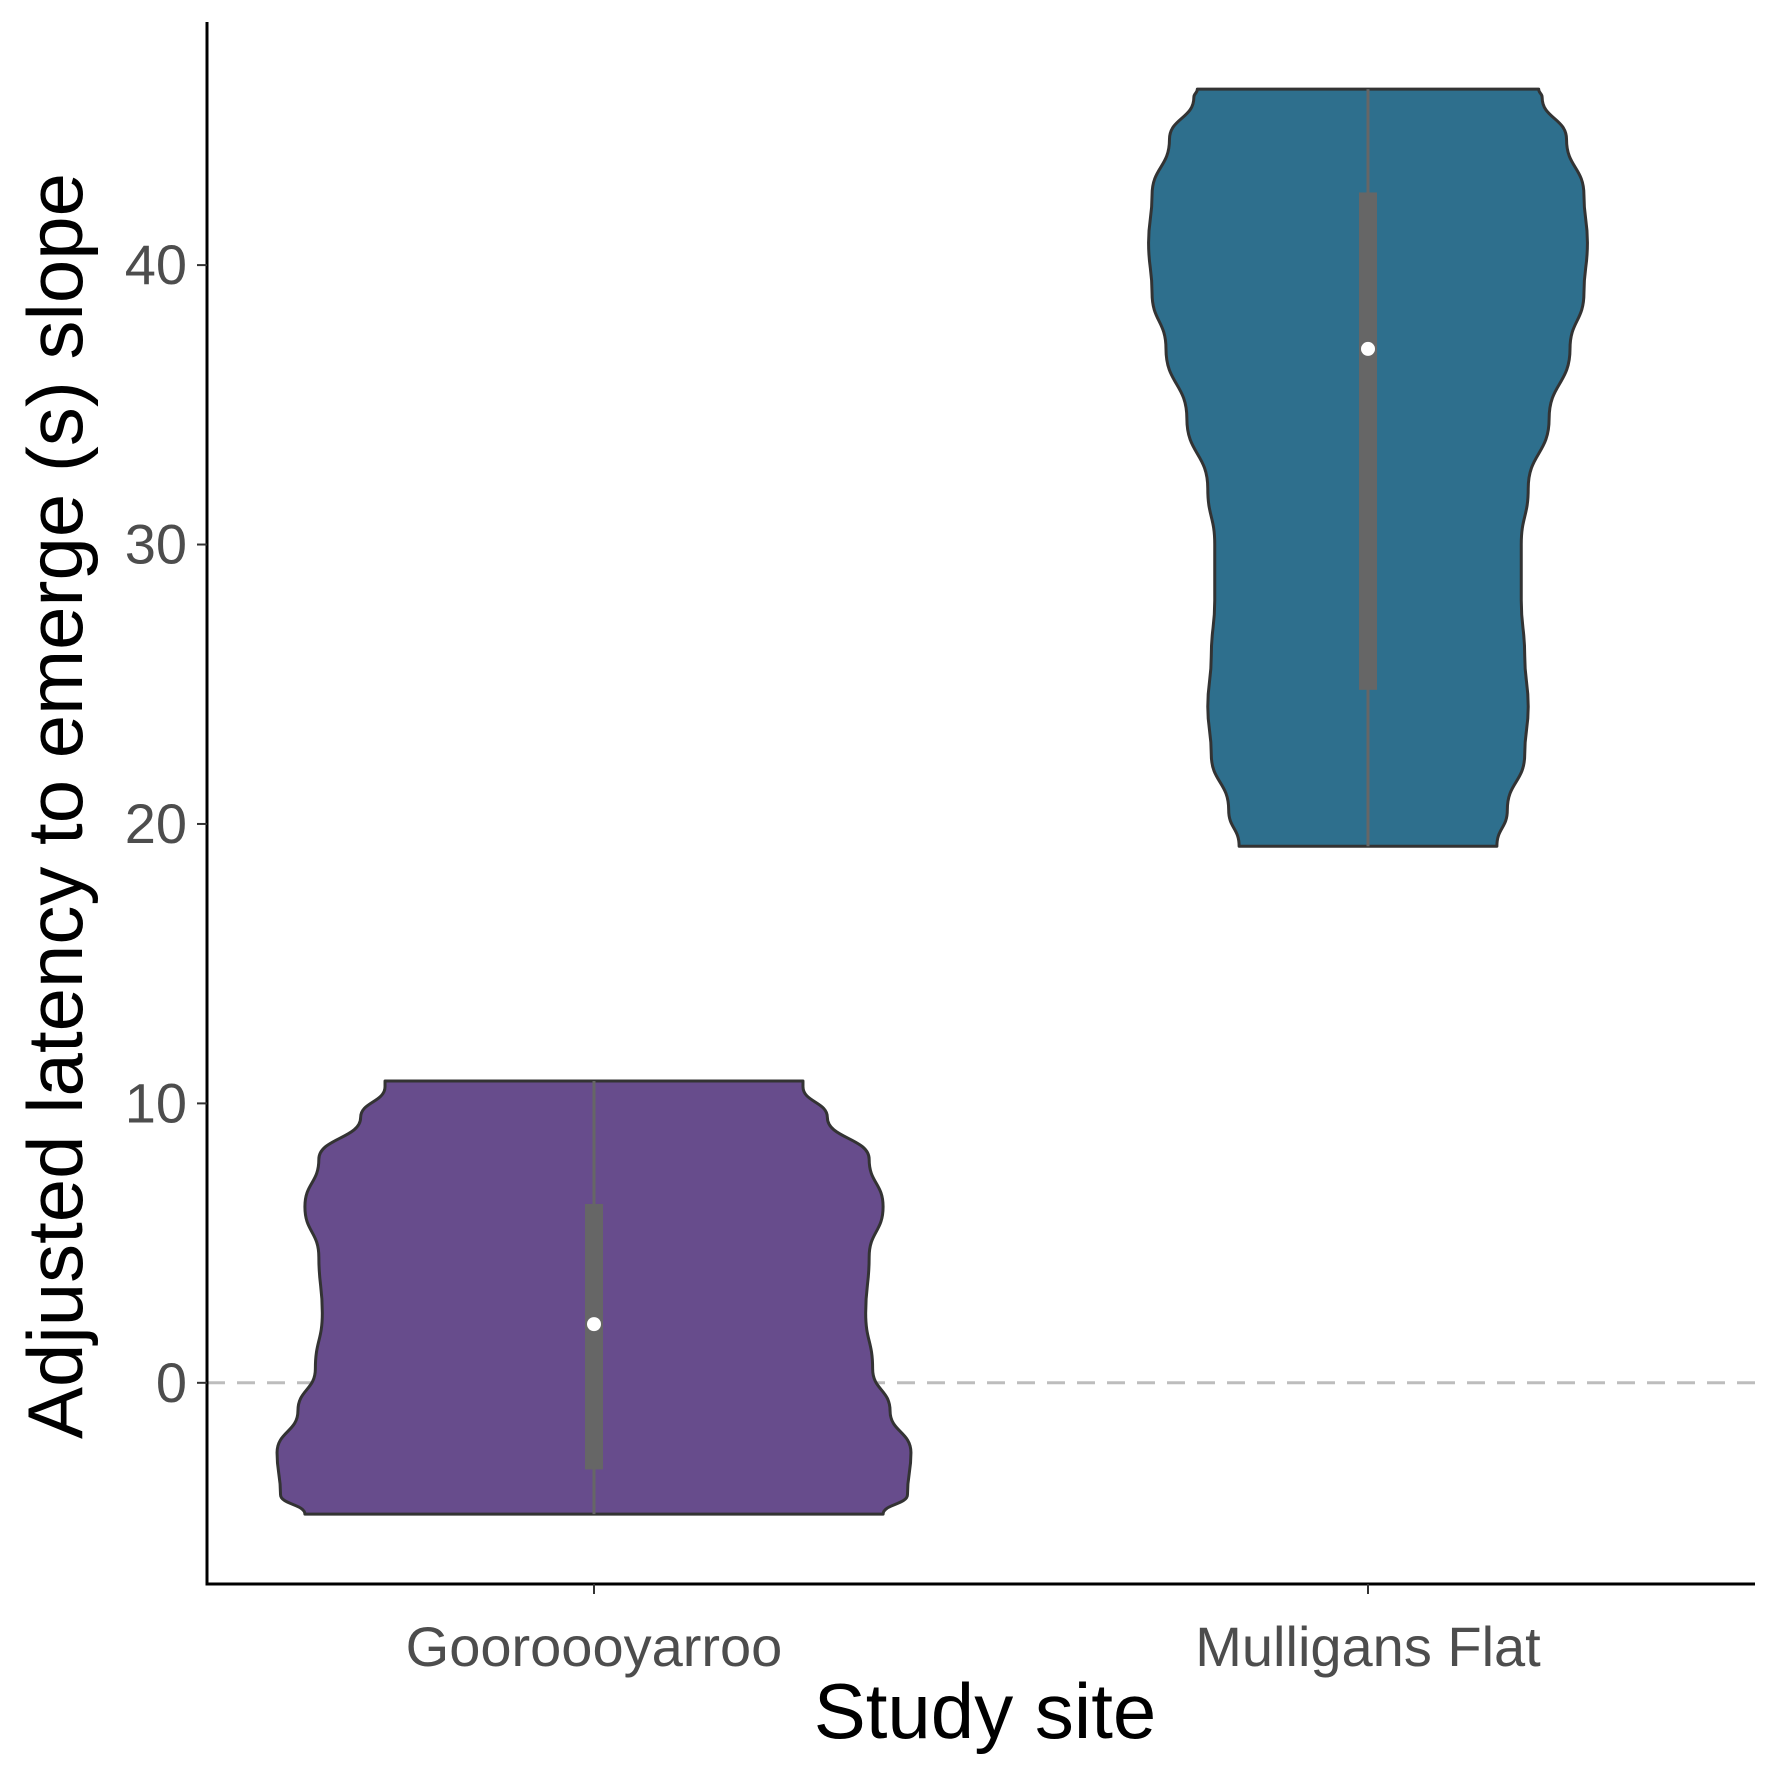  I want to click on y-tick-label: 30, so click(156, 544).